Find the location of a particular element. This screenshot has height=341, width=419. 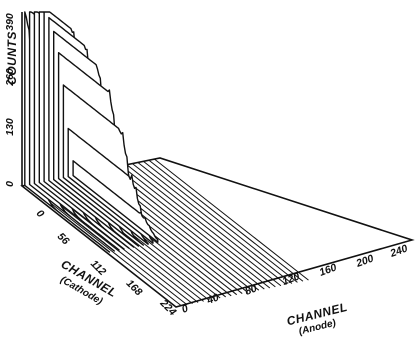

anode-tick-160: 160 is located at coordinates (328, 269).